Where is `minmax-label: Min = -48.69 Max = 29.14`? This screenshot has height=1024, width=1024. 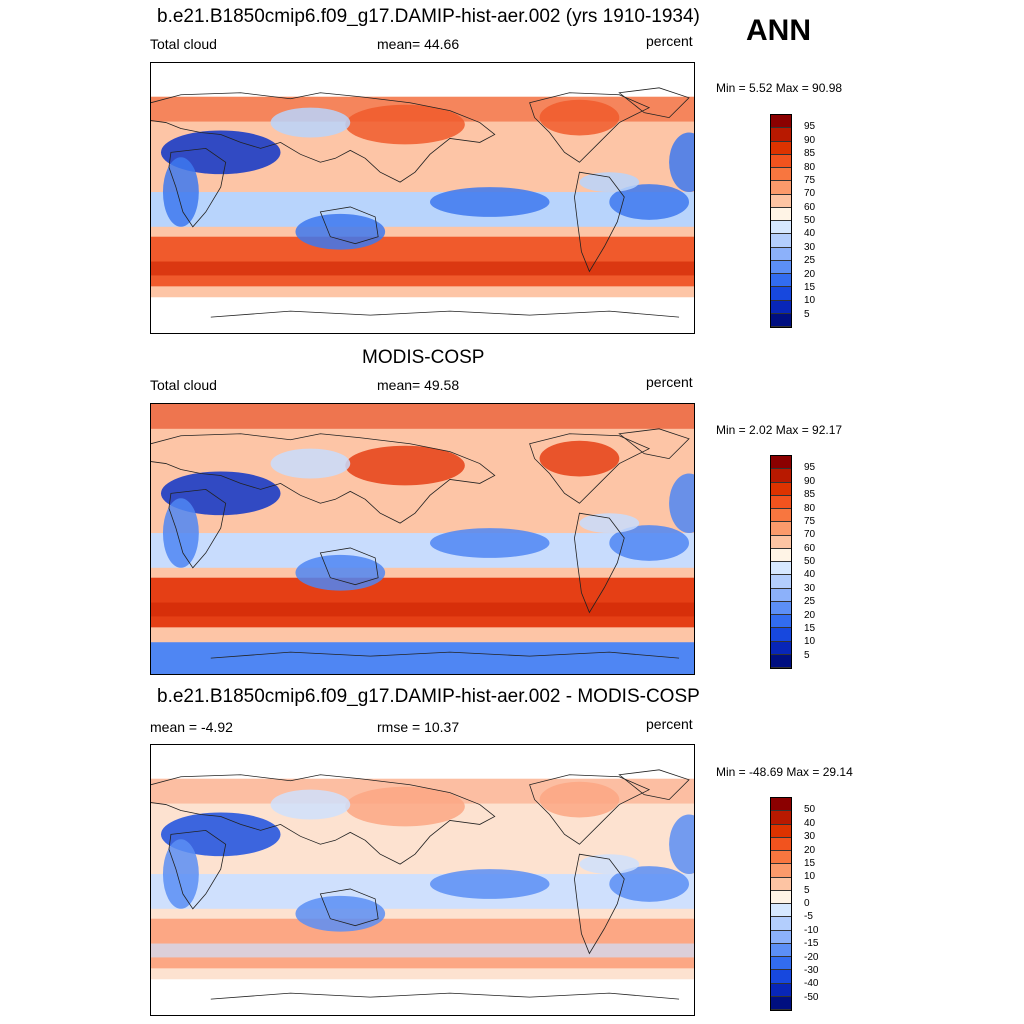 minmax-label: Min = -48.69 Max = 29.14 is located at coordinates (784, 772).